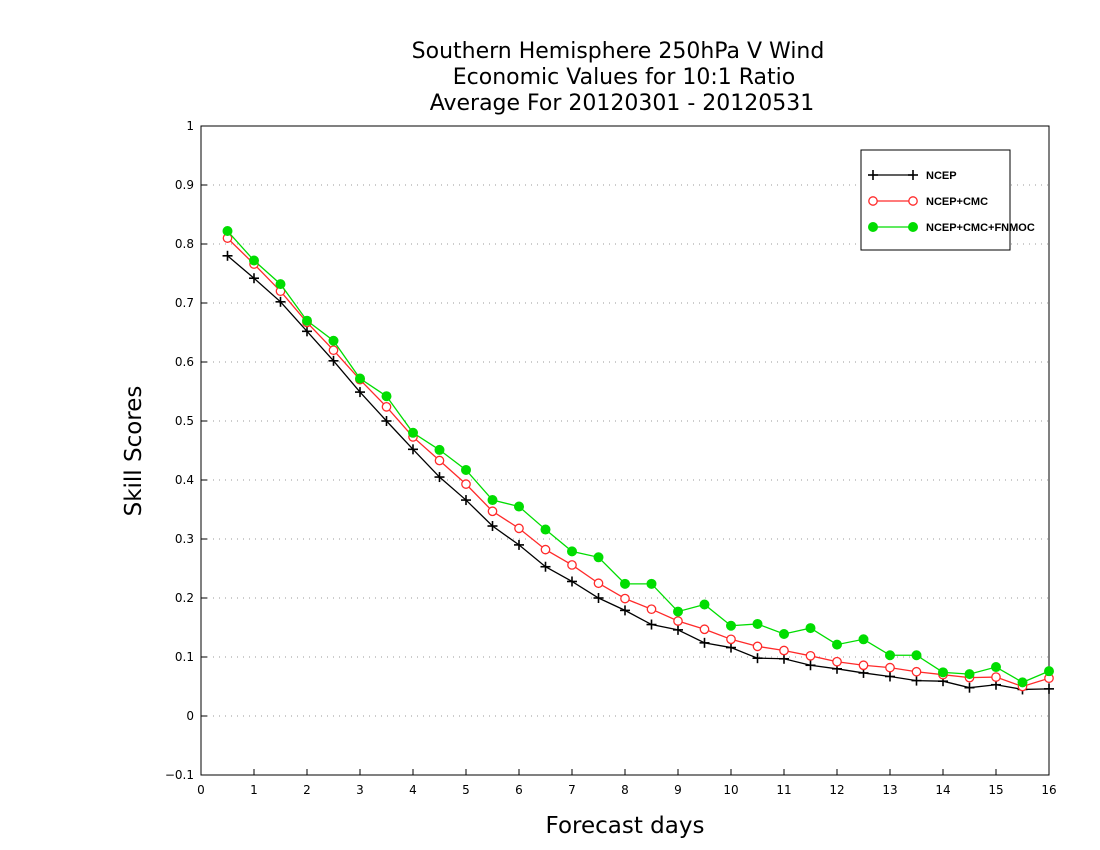  I want to click on legend-label: NCEP+CMC+FNMOC, so click(980, 228).